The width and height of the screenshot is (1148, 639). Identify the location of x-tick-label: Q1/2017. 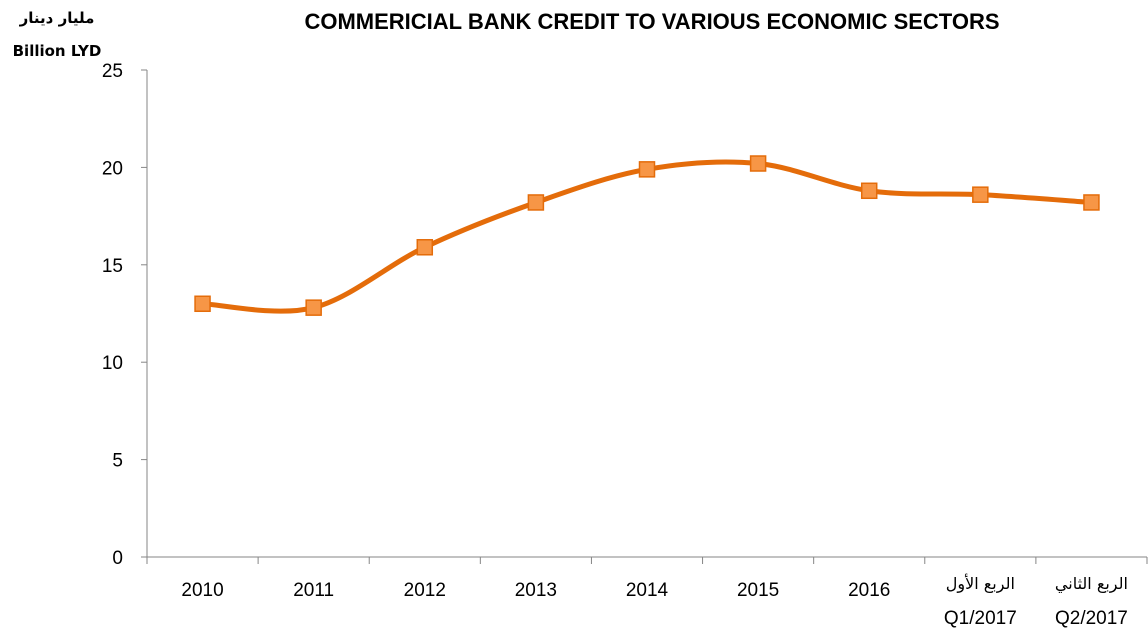
(980, 618).